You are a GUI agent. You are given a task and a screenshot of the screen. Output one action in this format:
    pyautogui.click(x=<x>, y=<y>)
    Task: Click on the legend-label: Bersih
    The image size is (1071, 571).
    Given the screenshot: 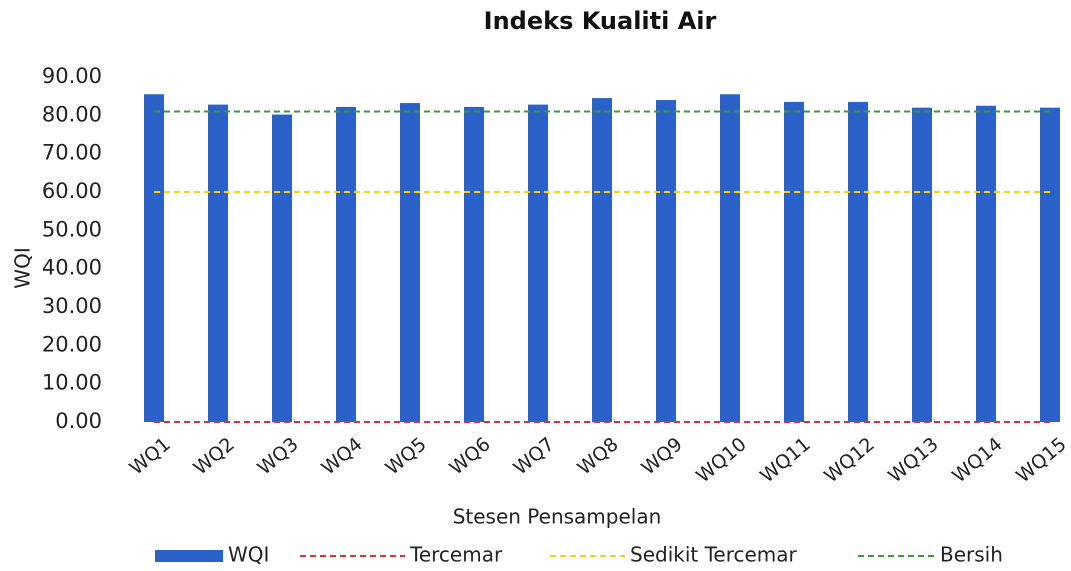 What is the action you would take?
    pyautogui.click(x=971, y=555)
    